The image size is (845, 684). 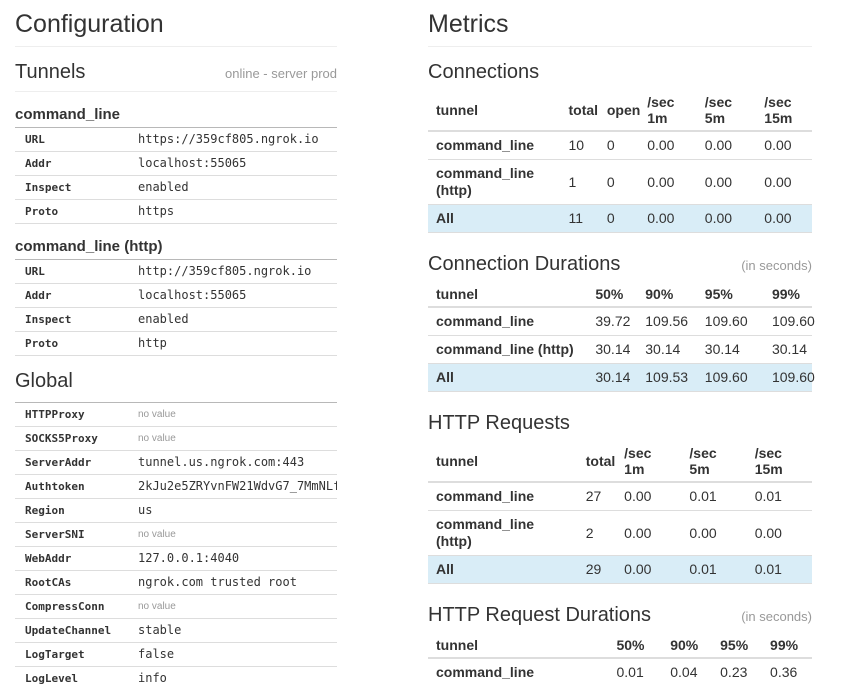 I want to click on all-row: All 29 0.00 0.01 0.01, so click(x=620, y=569).